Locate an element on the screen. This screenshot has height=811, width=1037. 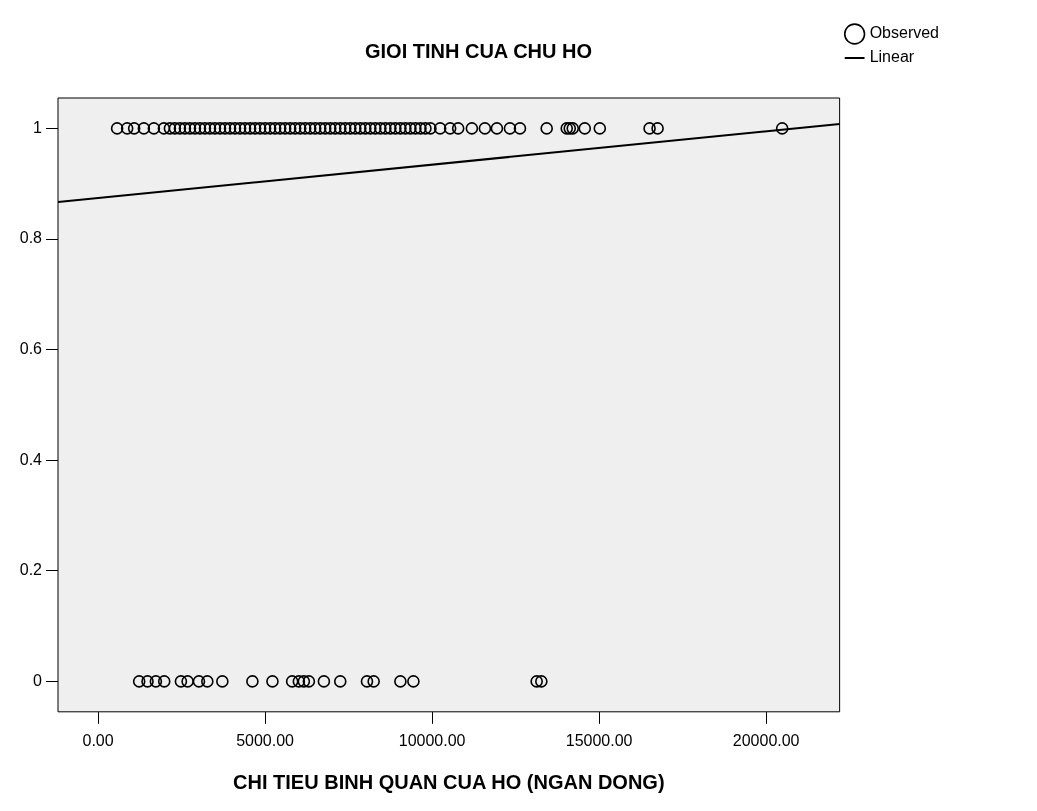
y-tick-label: 0.4 is located at coordinates (31, 459).